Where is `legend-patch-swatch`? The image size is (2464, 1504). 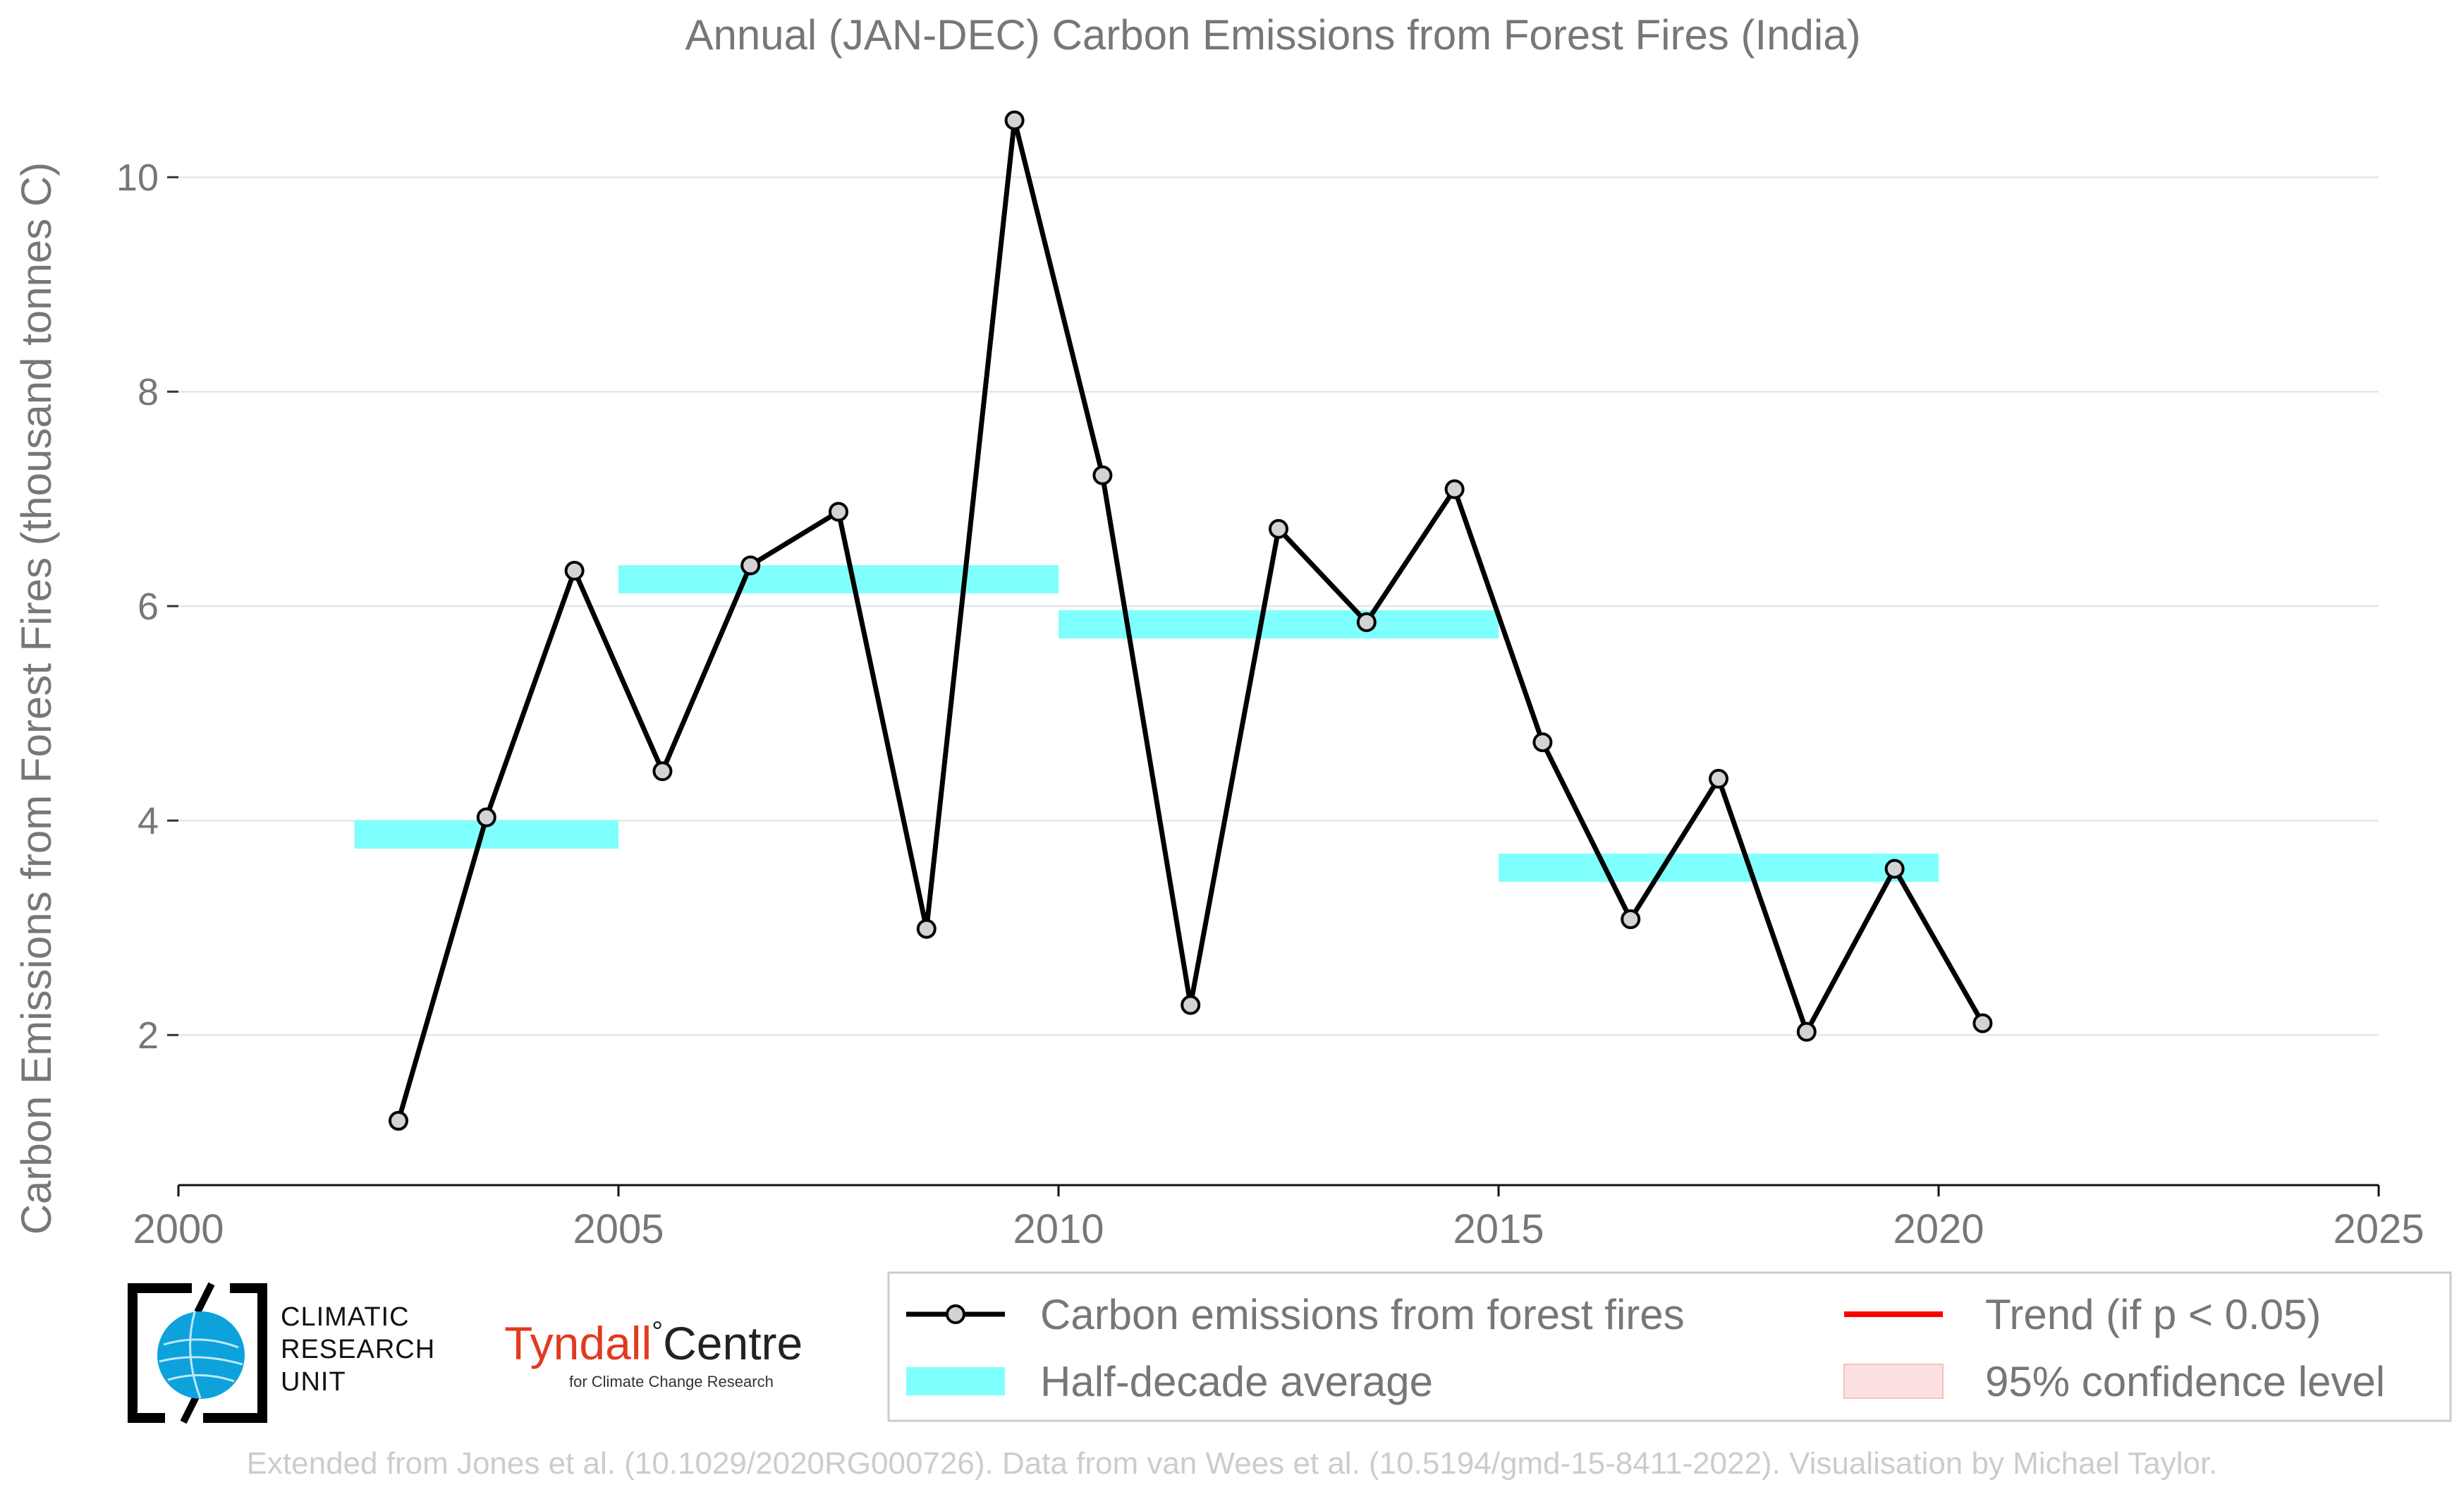
legend-patch-swatch is located at coordinates (1894, 1382).